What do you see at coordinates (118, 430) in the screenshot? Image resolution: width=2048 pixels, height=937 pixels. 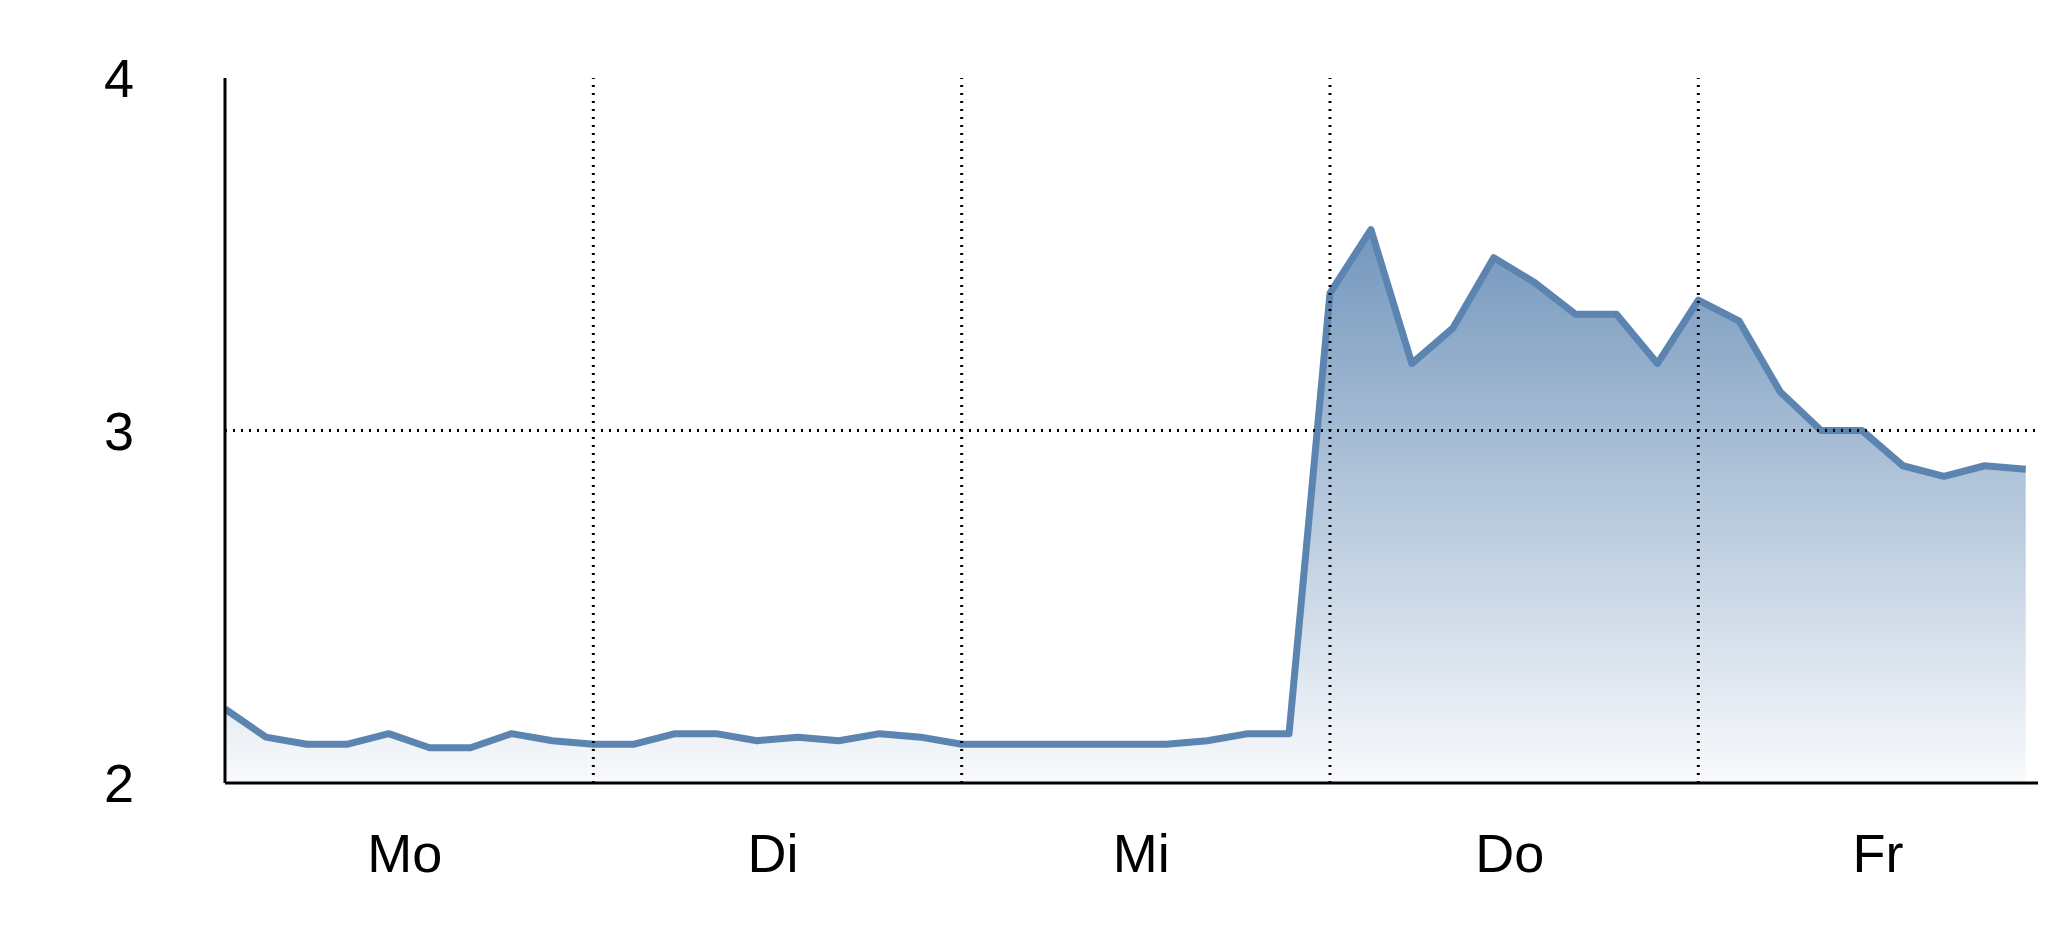 I see `y-tick-label: 3` at bounding box center [118, 430].